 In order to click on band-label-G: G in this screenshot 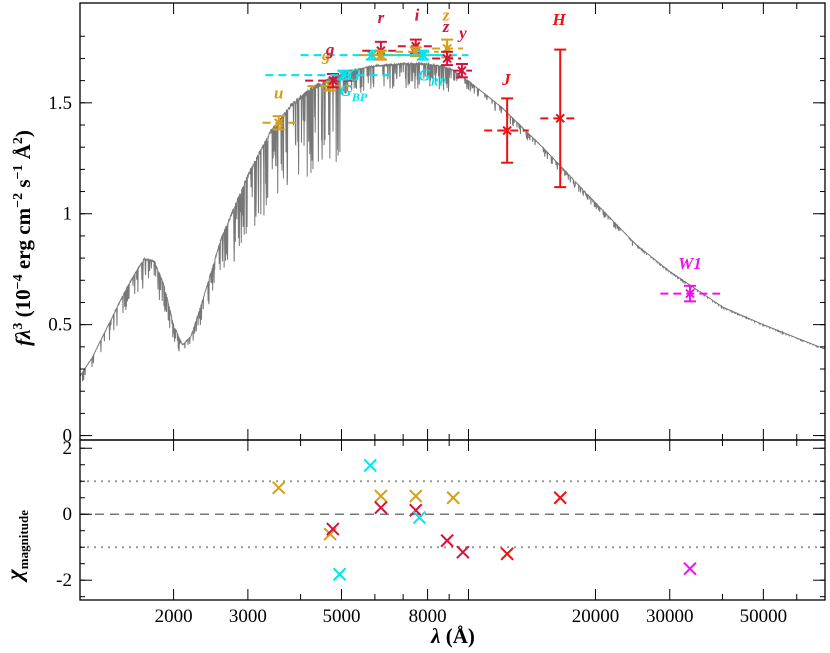, I will do `click(354, 75)`.